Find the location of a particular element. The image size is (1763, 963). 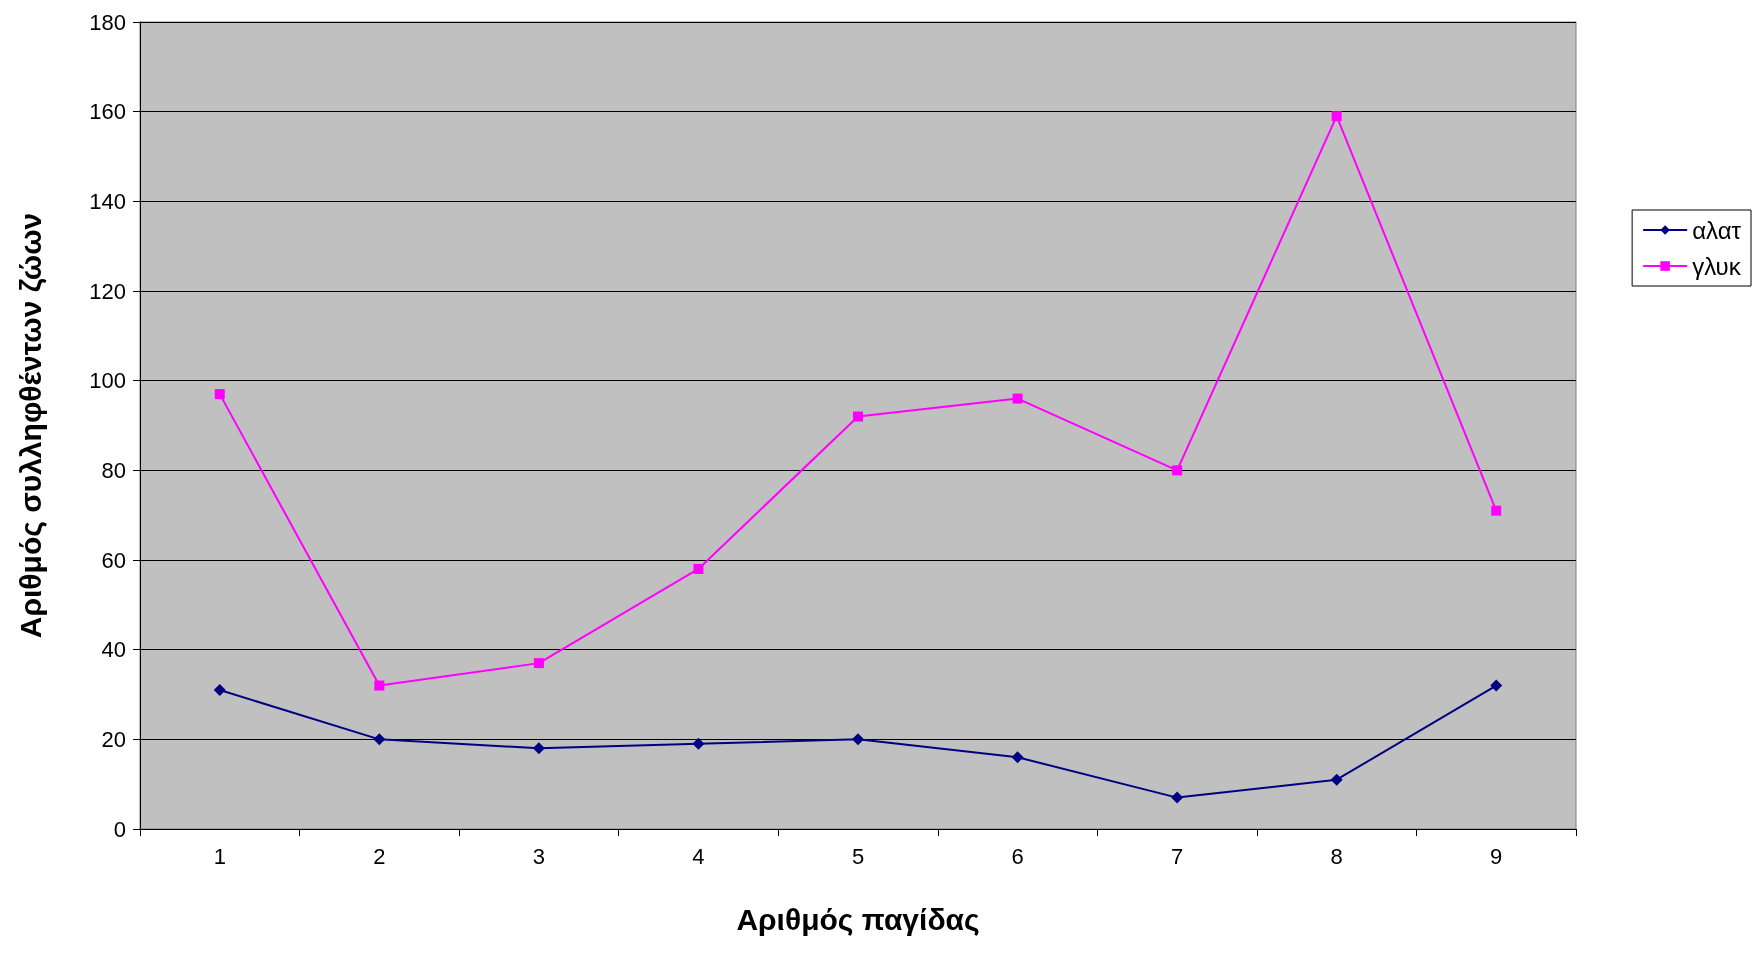

x-tick-label: 6 is located at coordinates (1017, 856).